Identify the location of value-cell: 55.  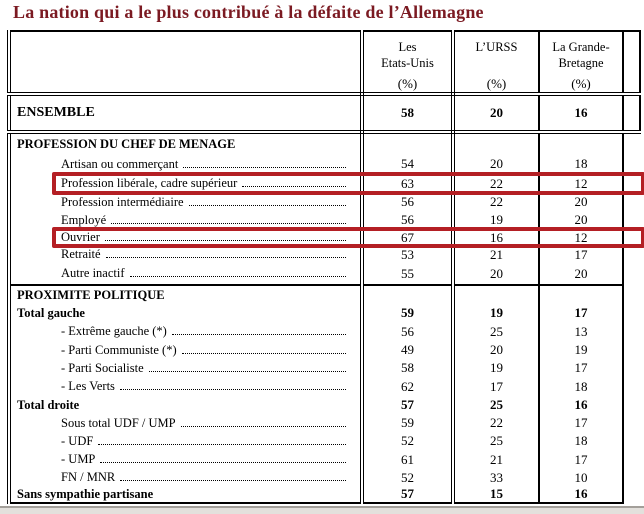
(408, 274).